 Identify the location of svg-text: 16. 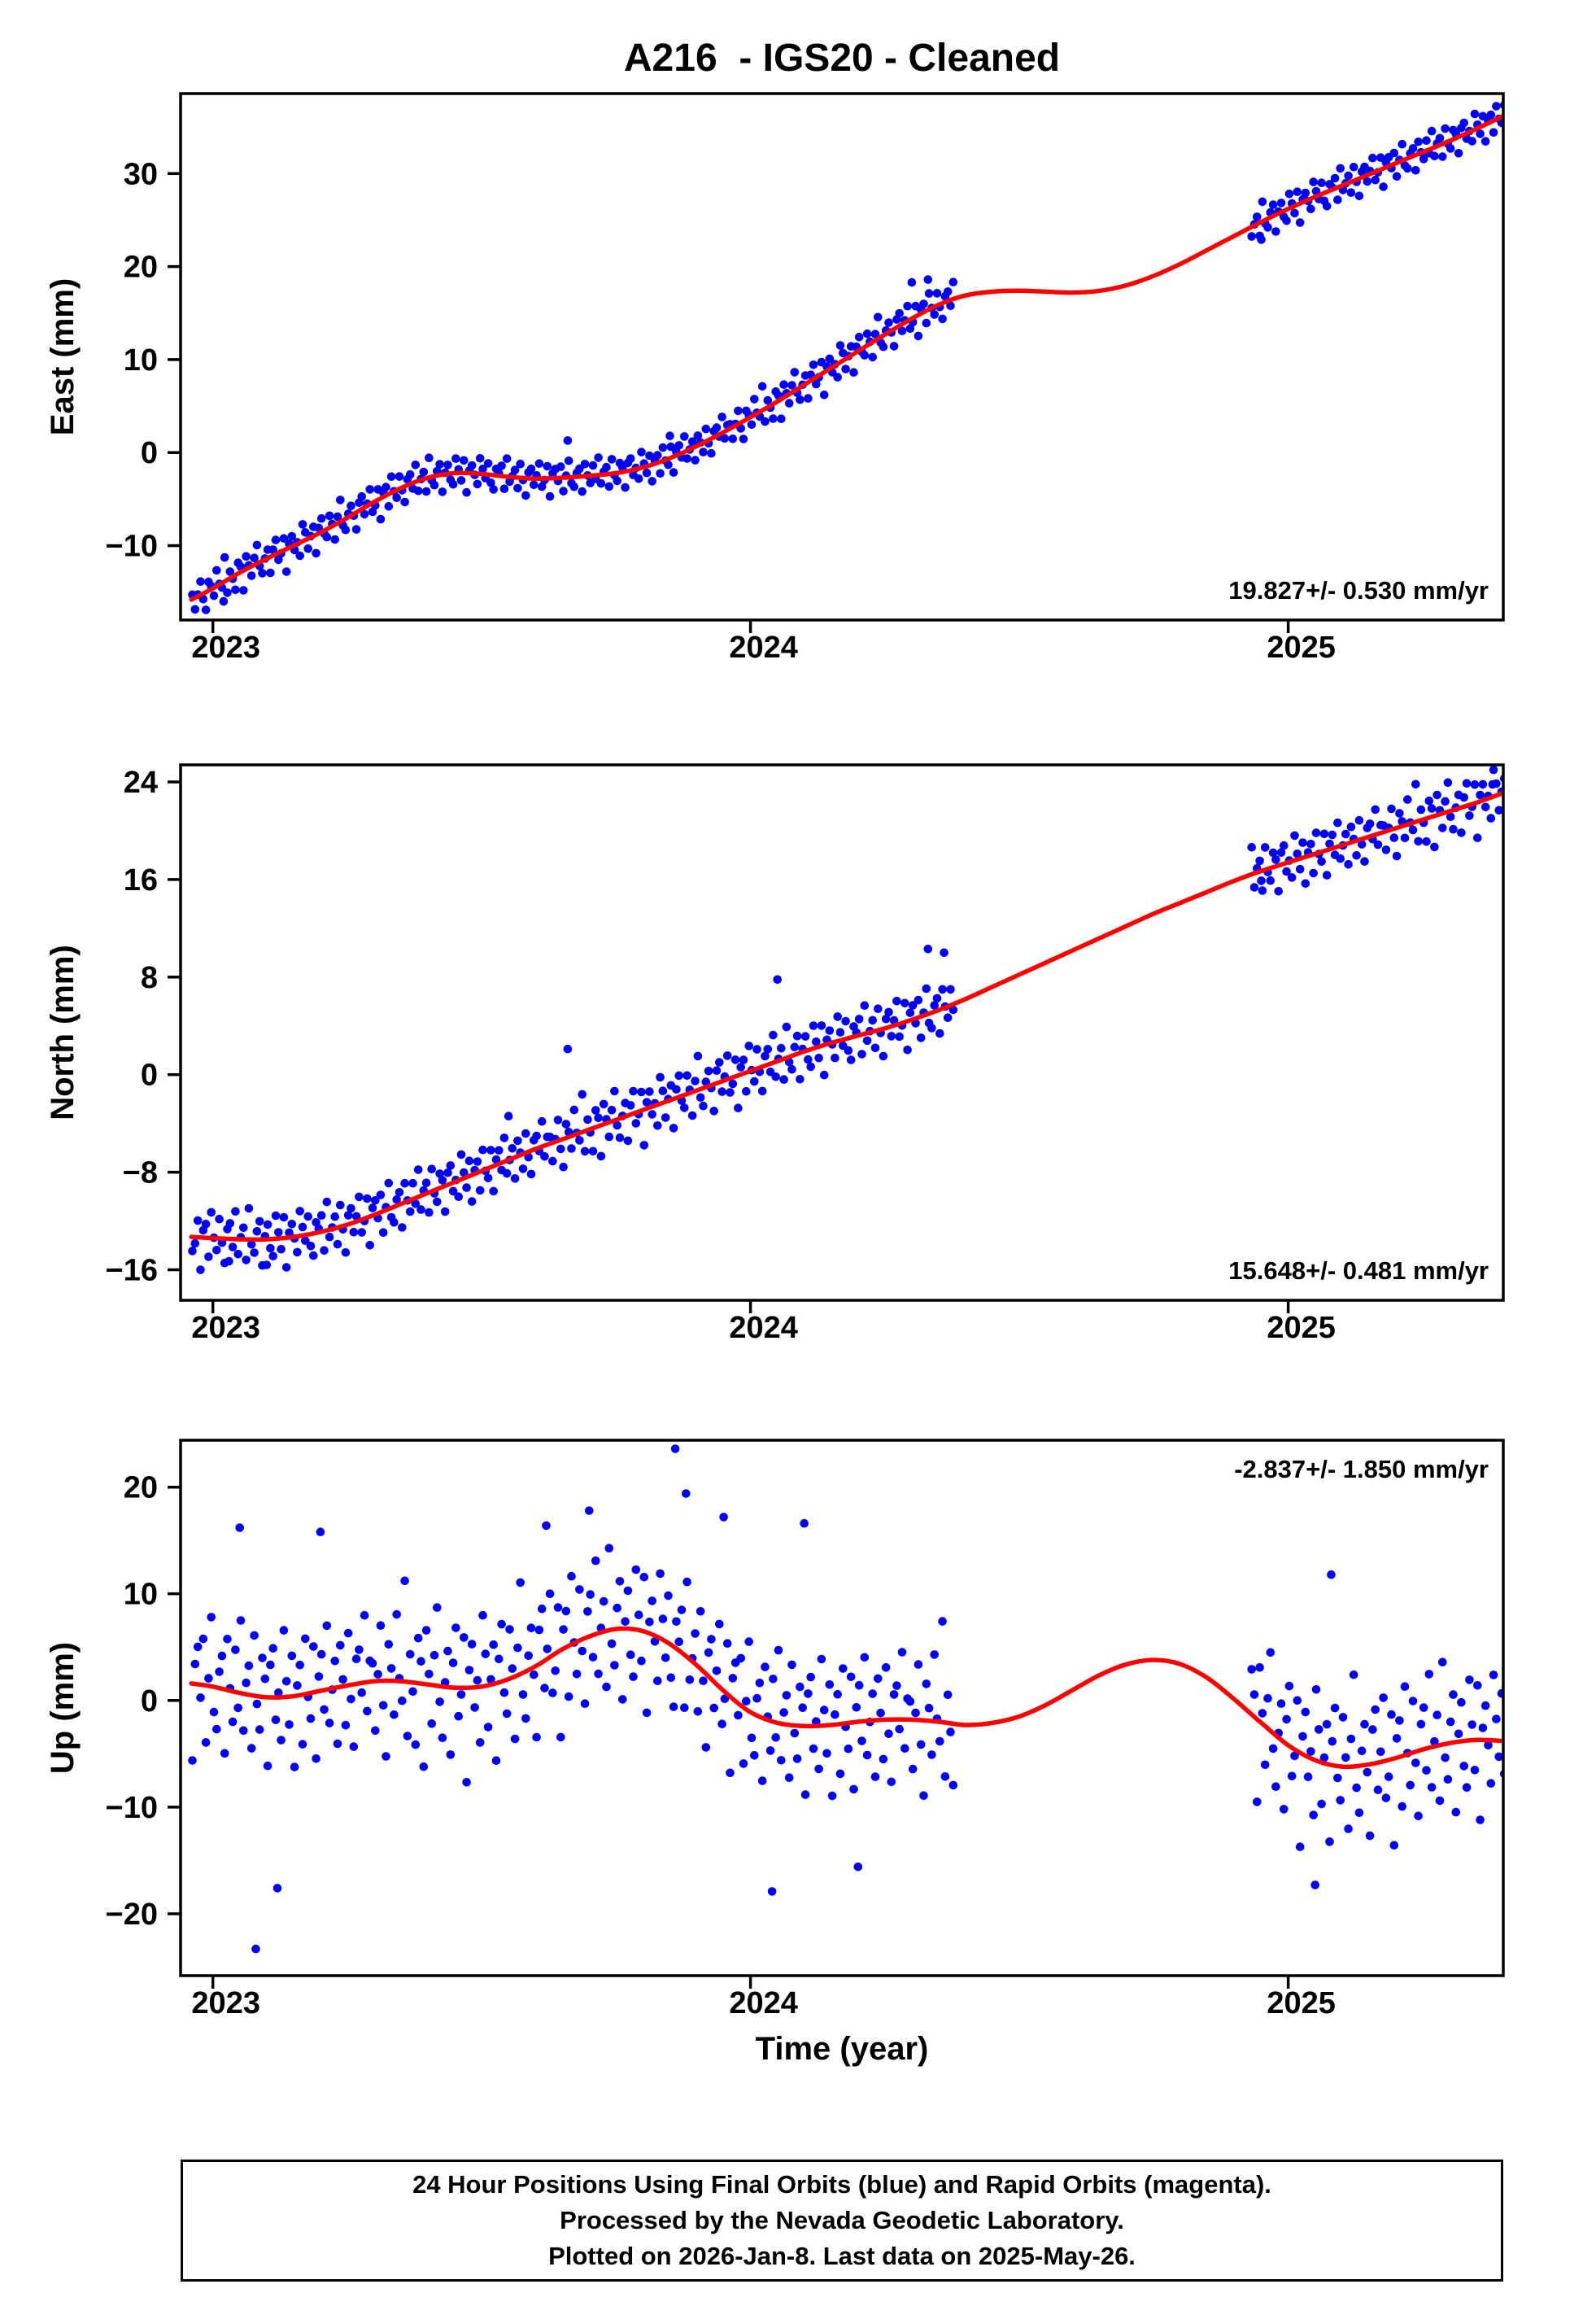
(141, 880).